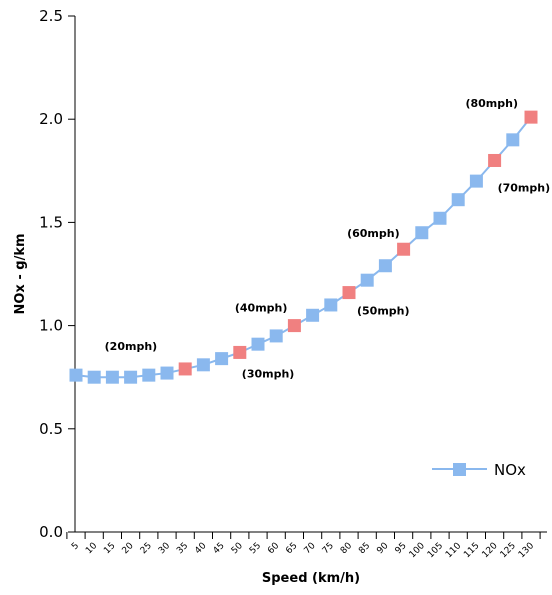  What do you see at coordinates (51, 119) in the screenshot?
I see `y-tick-label: 2.0` at bounding box center [51, 119].